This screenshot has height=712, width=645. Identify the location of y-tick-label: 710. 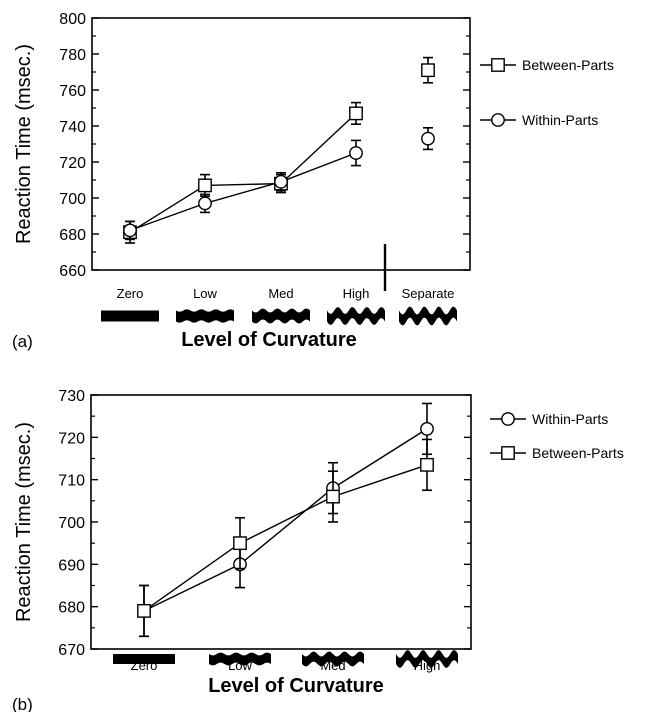
(71, 481).